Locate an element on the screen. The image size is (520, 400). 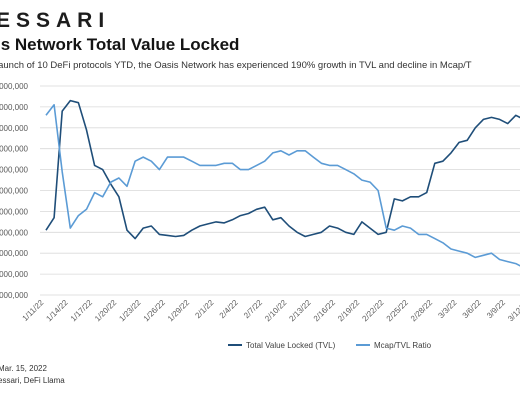
x-tick-label: 3/6/22 is located at coordinates (472, 309).